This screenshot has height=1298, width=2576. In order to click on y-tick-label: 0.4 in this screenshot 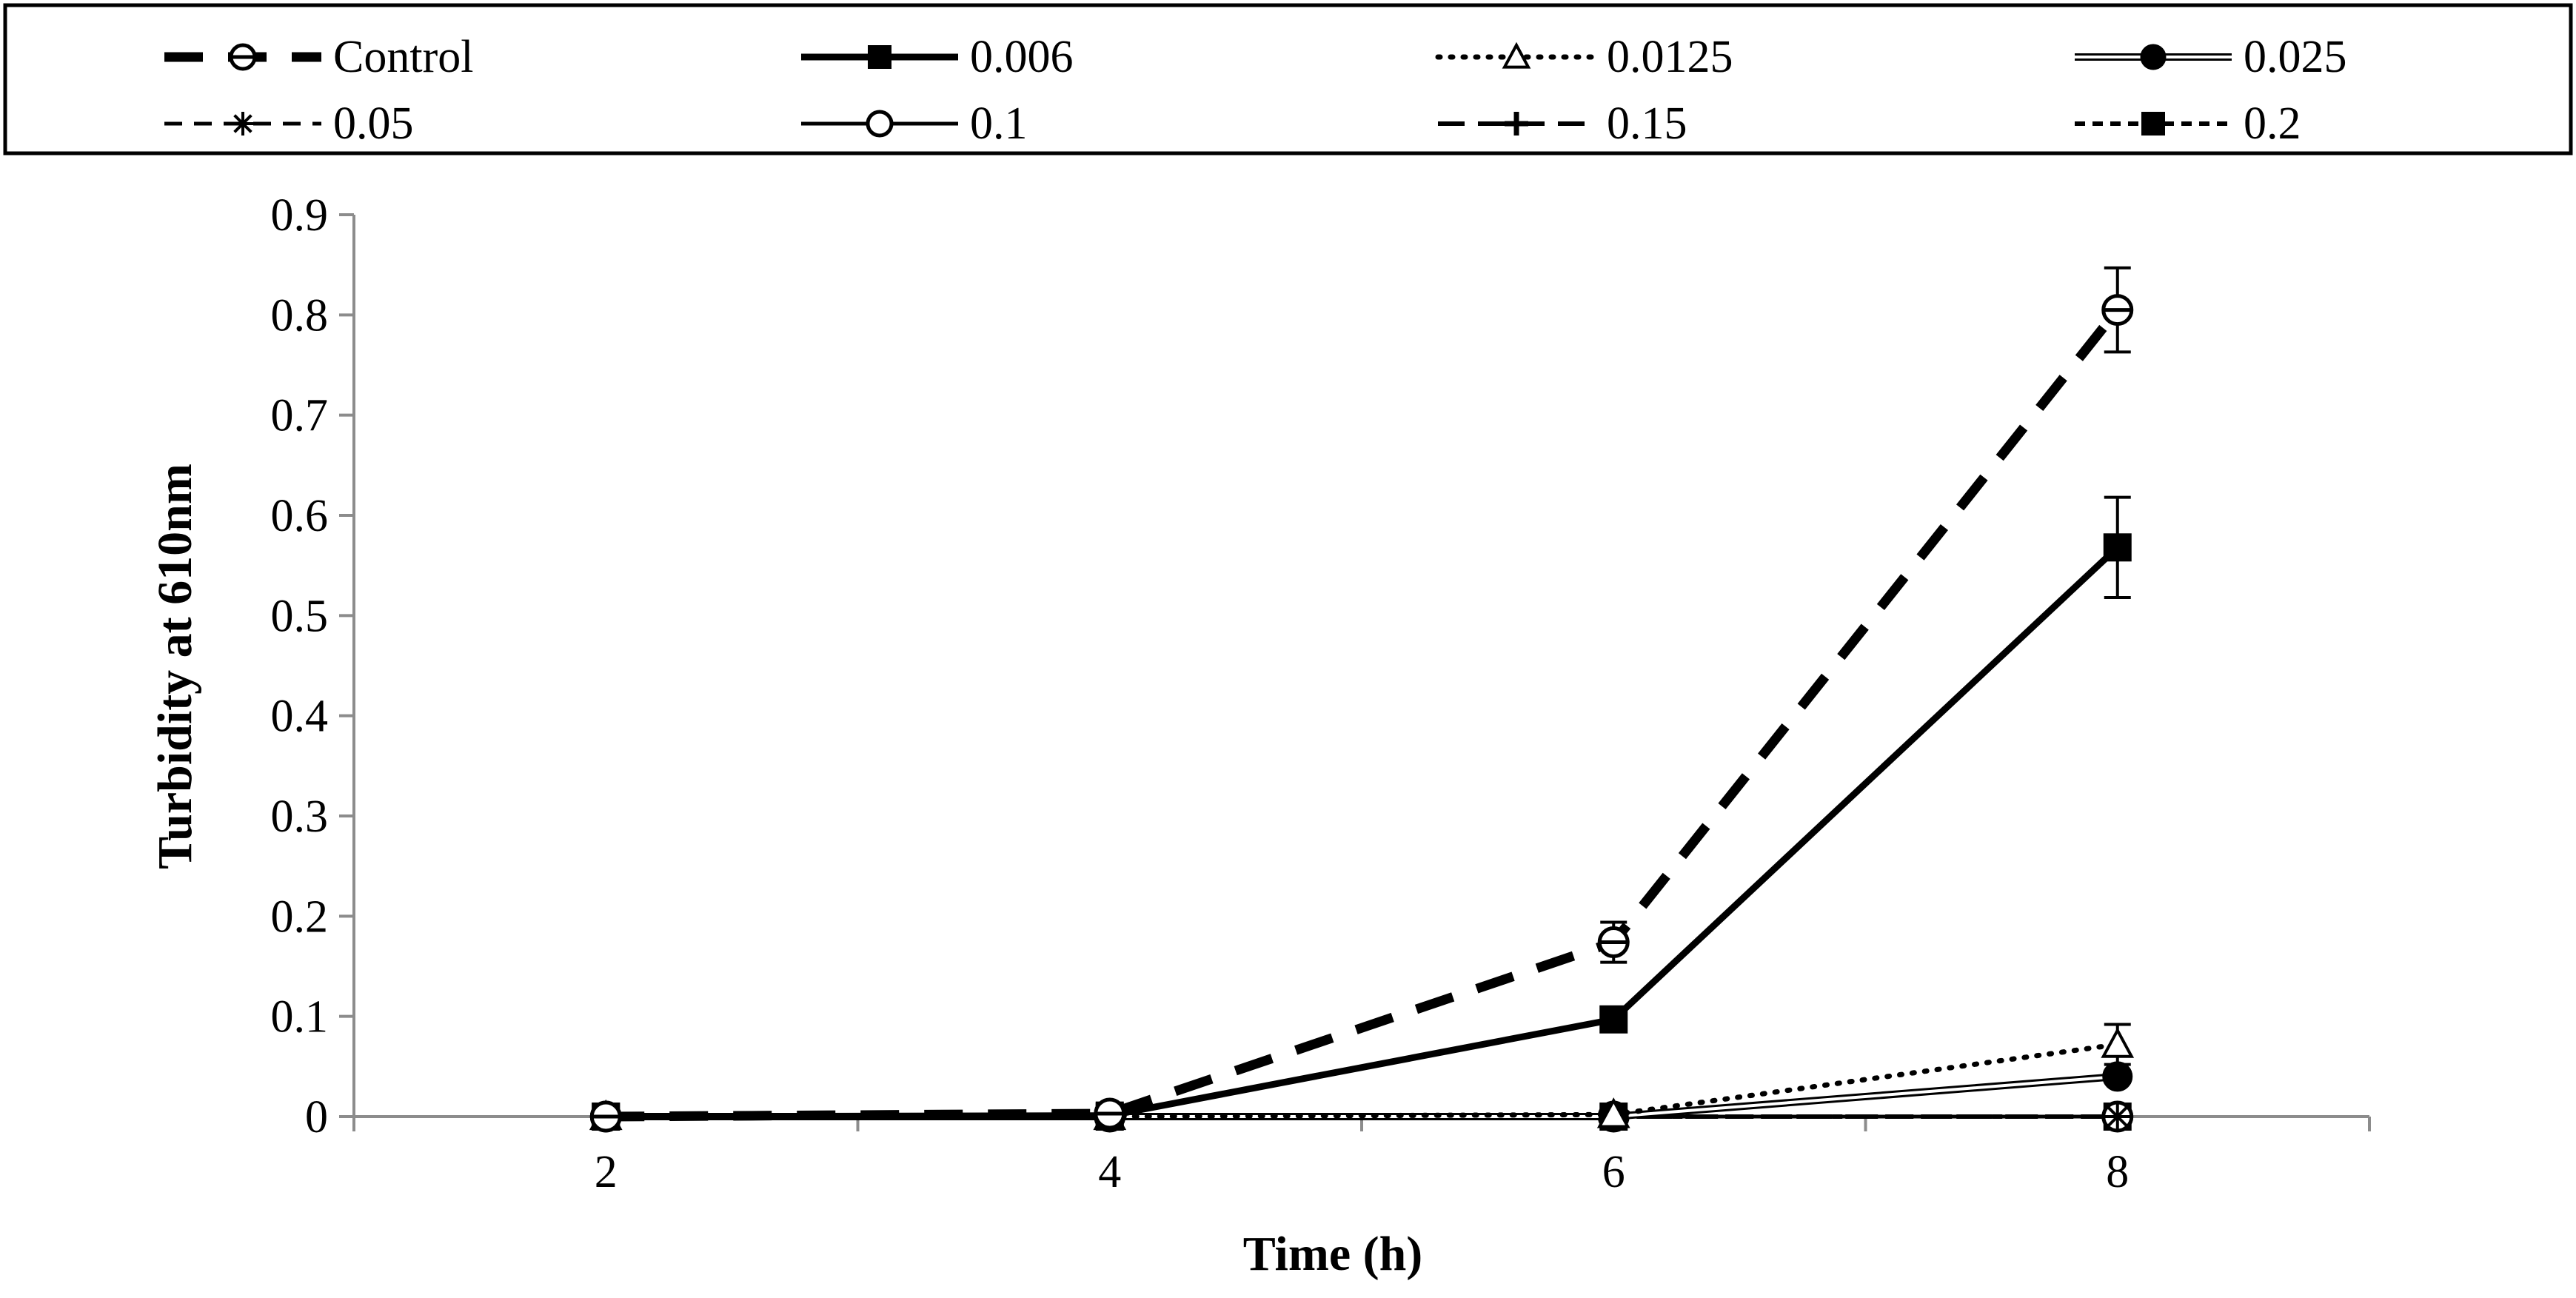, I will do `click(300, 717)`.